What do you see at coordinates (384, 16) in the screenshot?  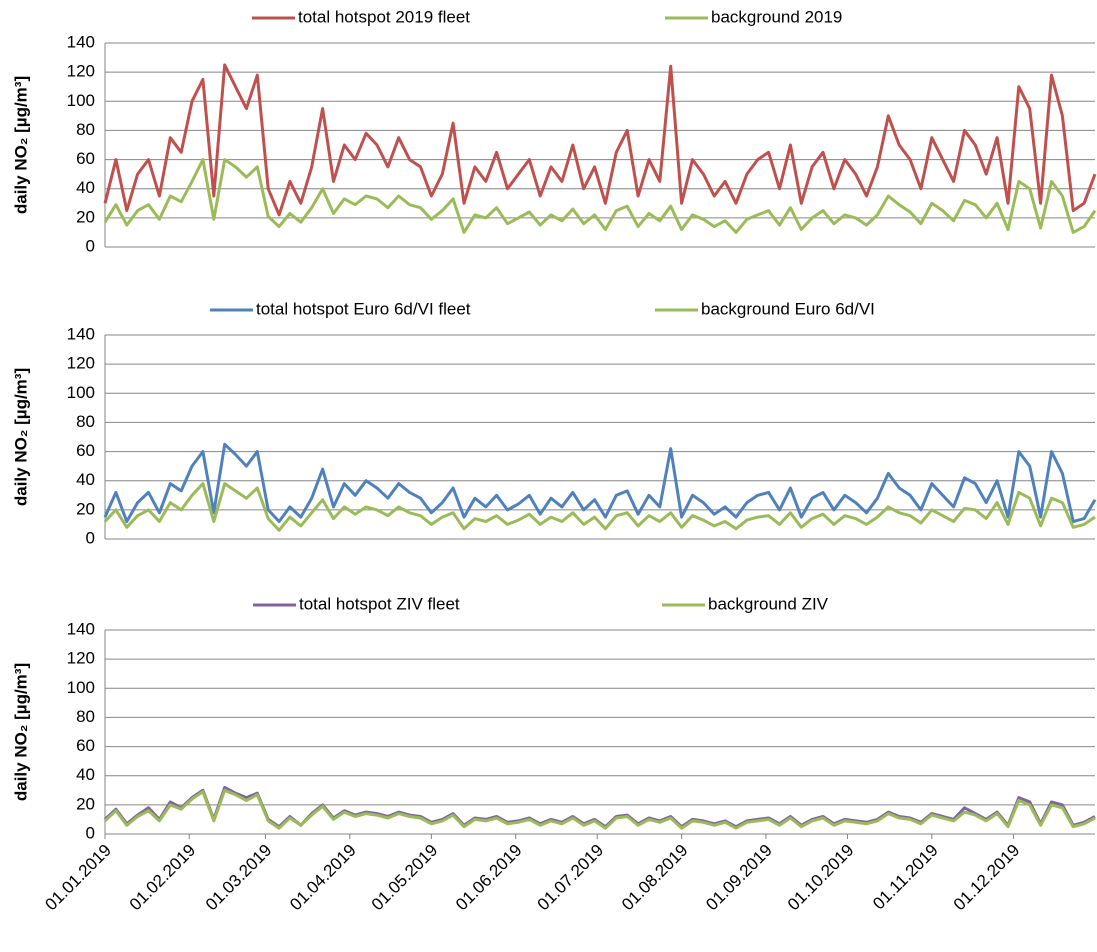 I see `legend-label: total hotspot 2019 fleet` at bounding box center [384, 16].